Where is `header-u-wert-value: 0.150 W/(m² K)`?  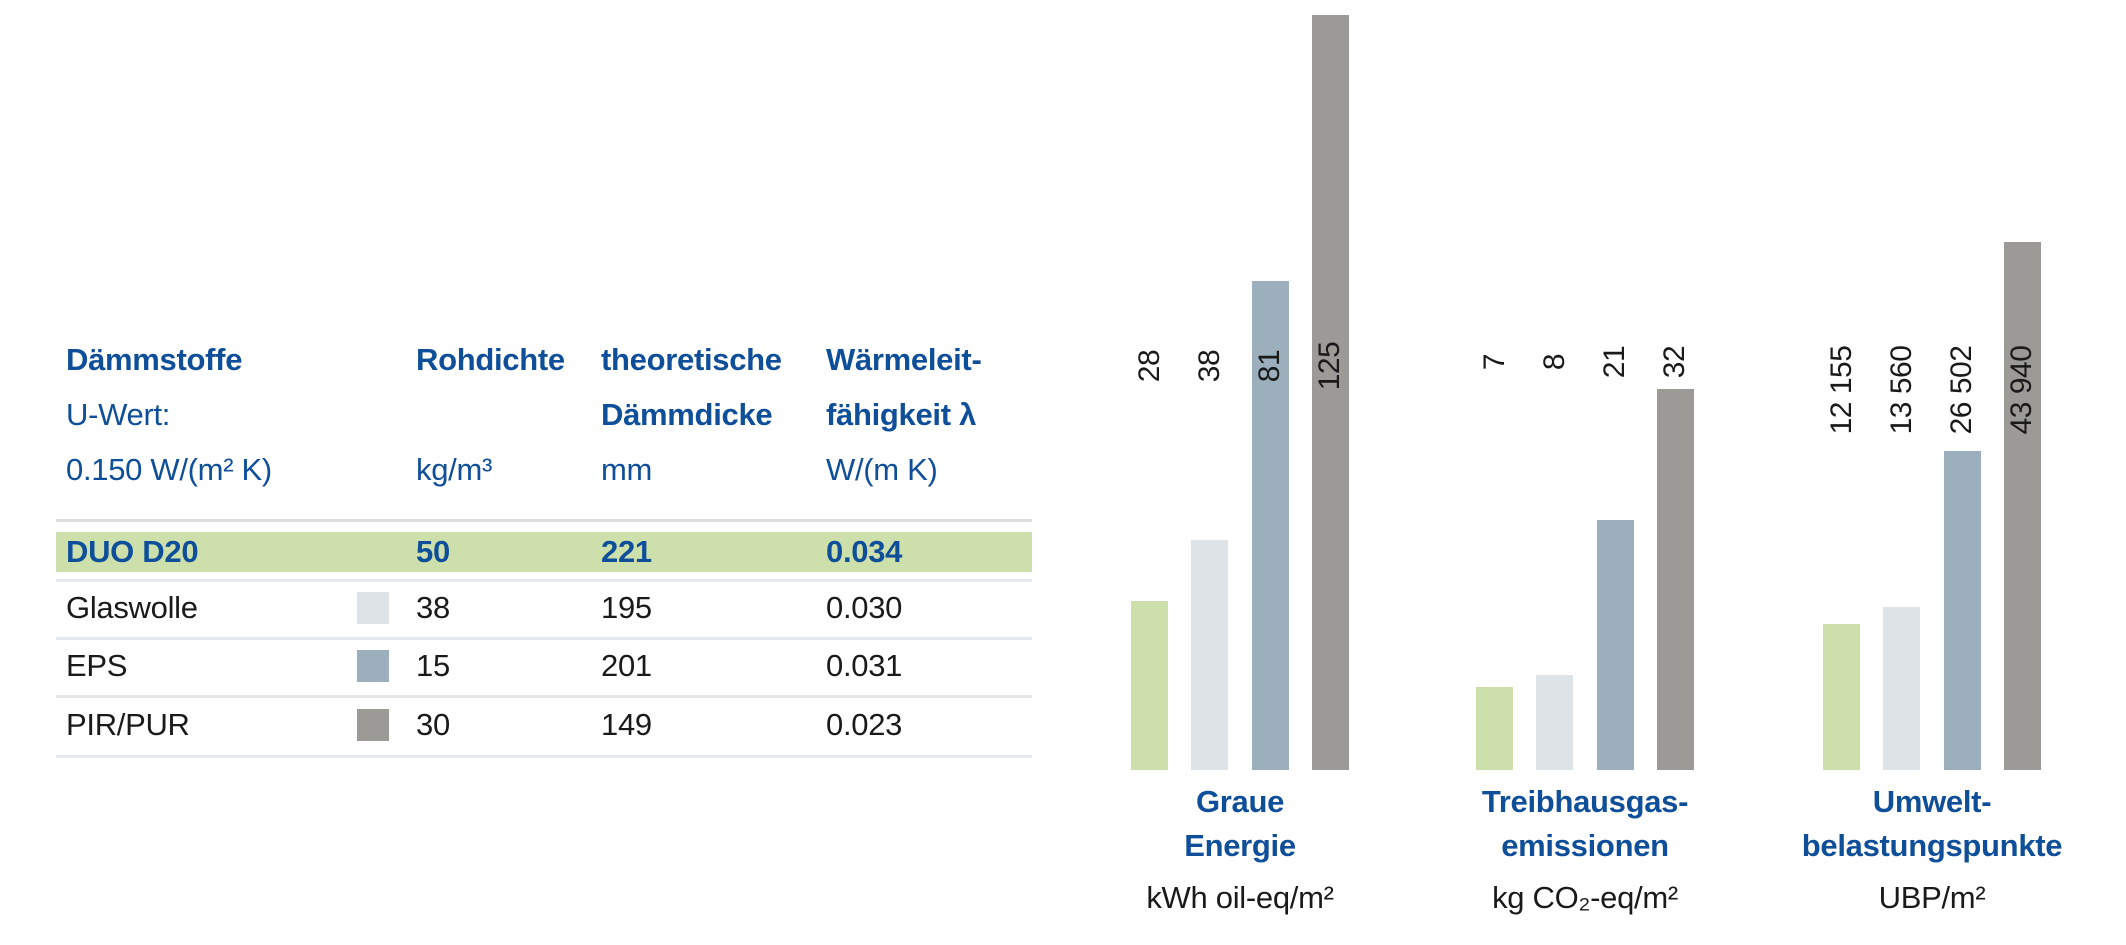
header-u-wert-value: 0.150 W/(m² K) is located at coordinates (169, 469).